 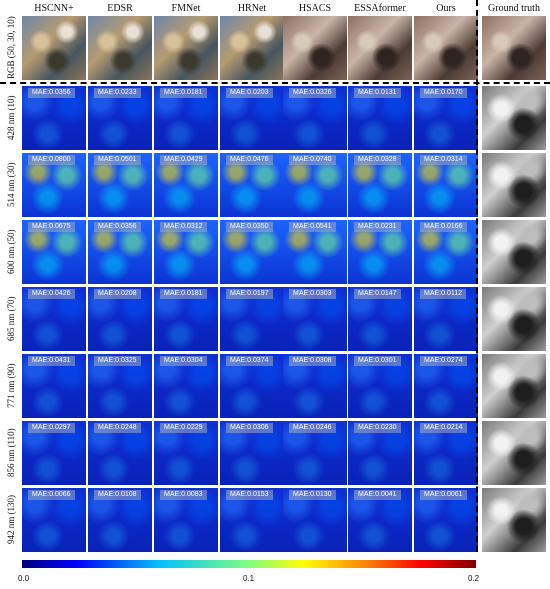 I want to click on mae-label: MAE:0.0153, so click(x=249, y=495).